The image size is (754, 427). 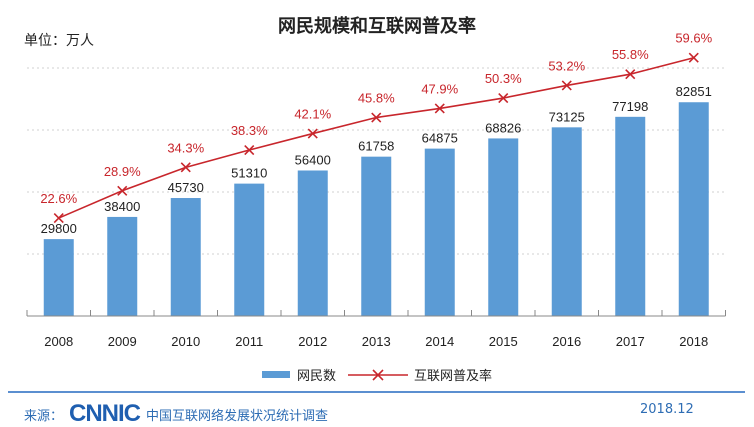 What do you see at coordinates (376, 236) in the screenshot?
I see `bar-2013` at bounding box center [376, 236].